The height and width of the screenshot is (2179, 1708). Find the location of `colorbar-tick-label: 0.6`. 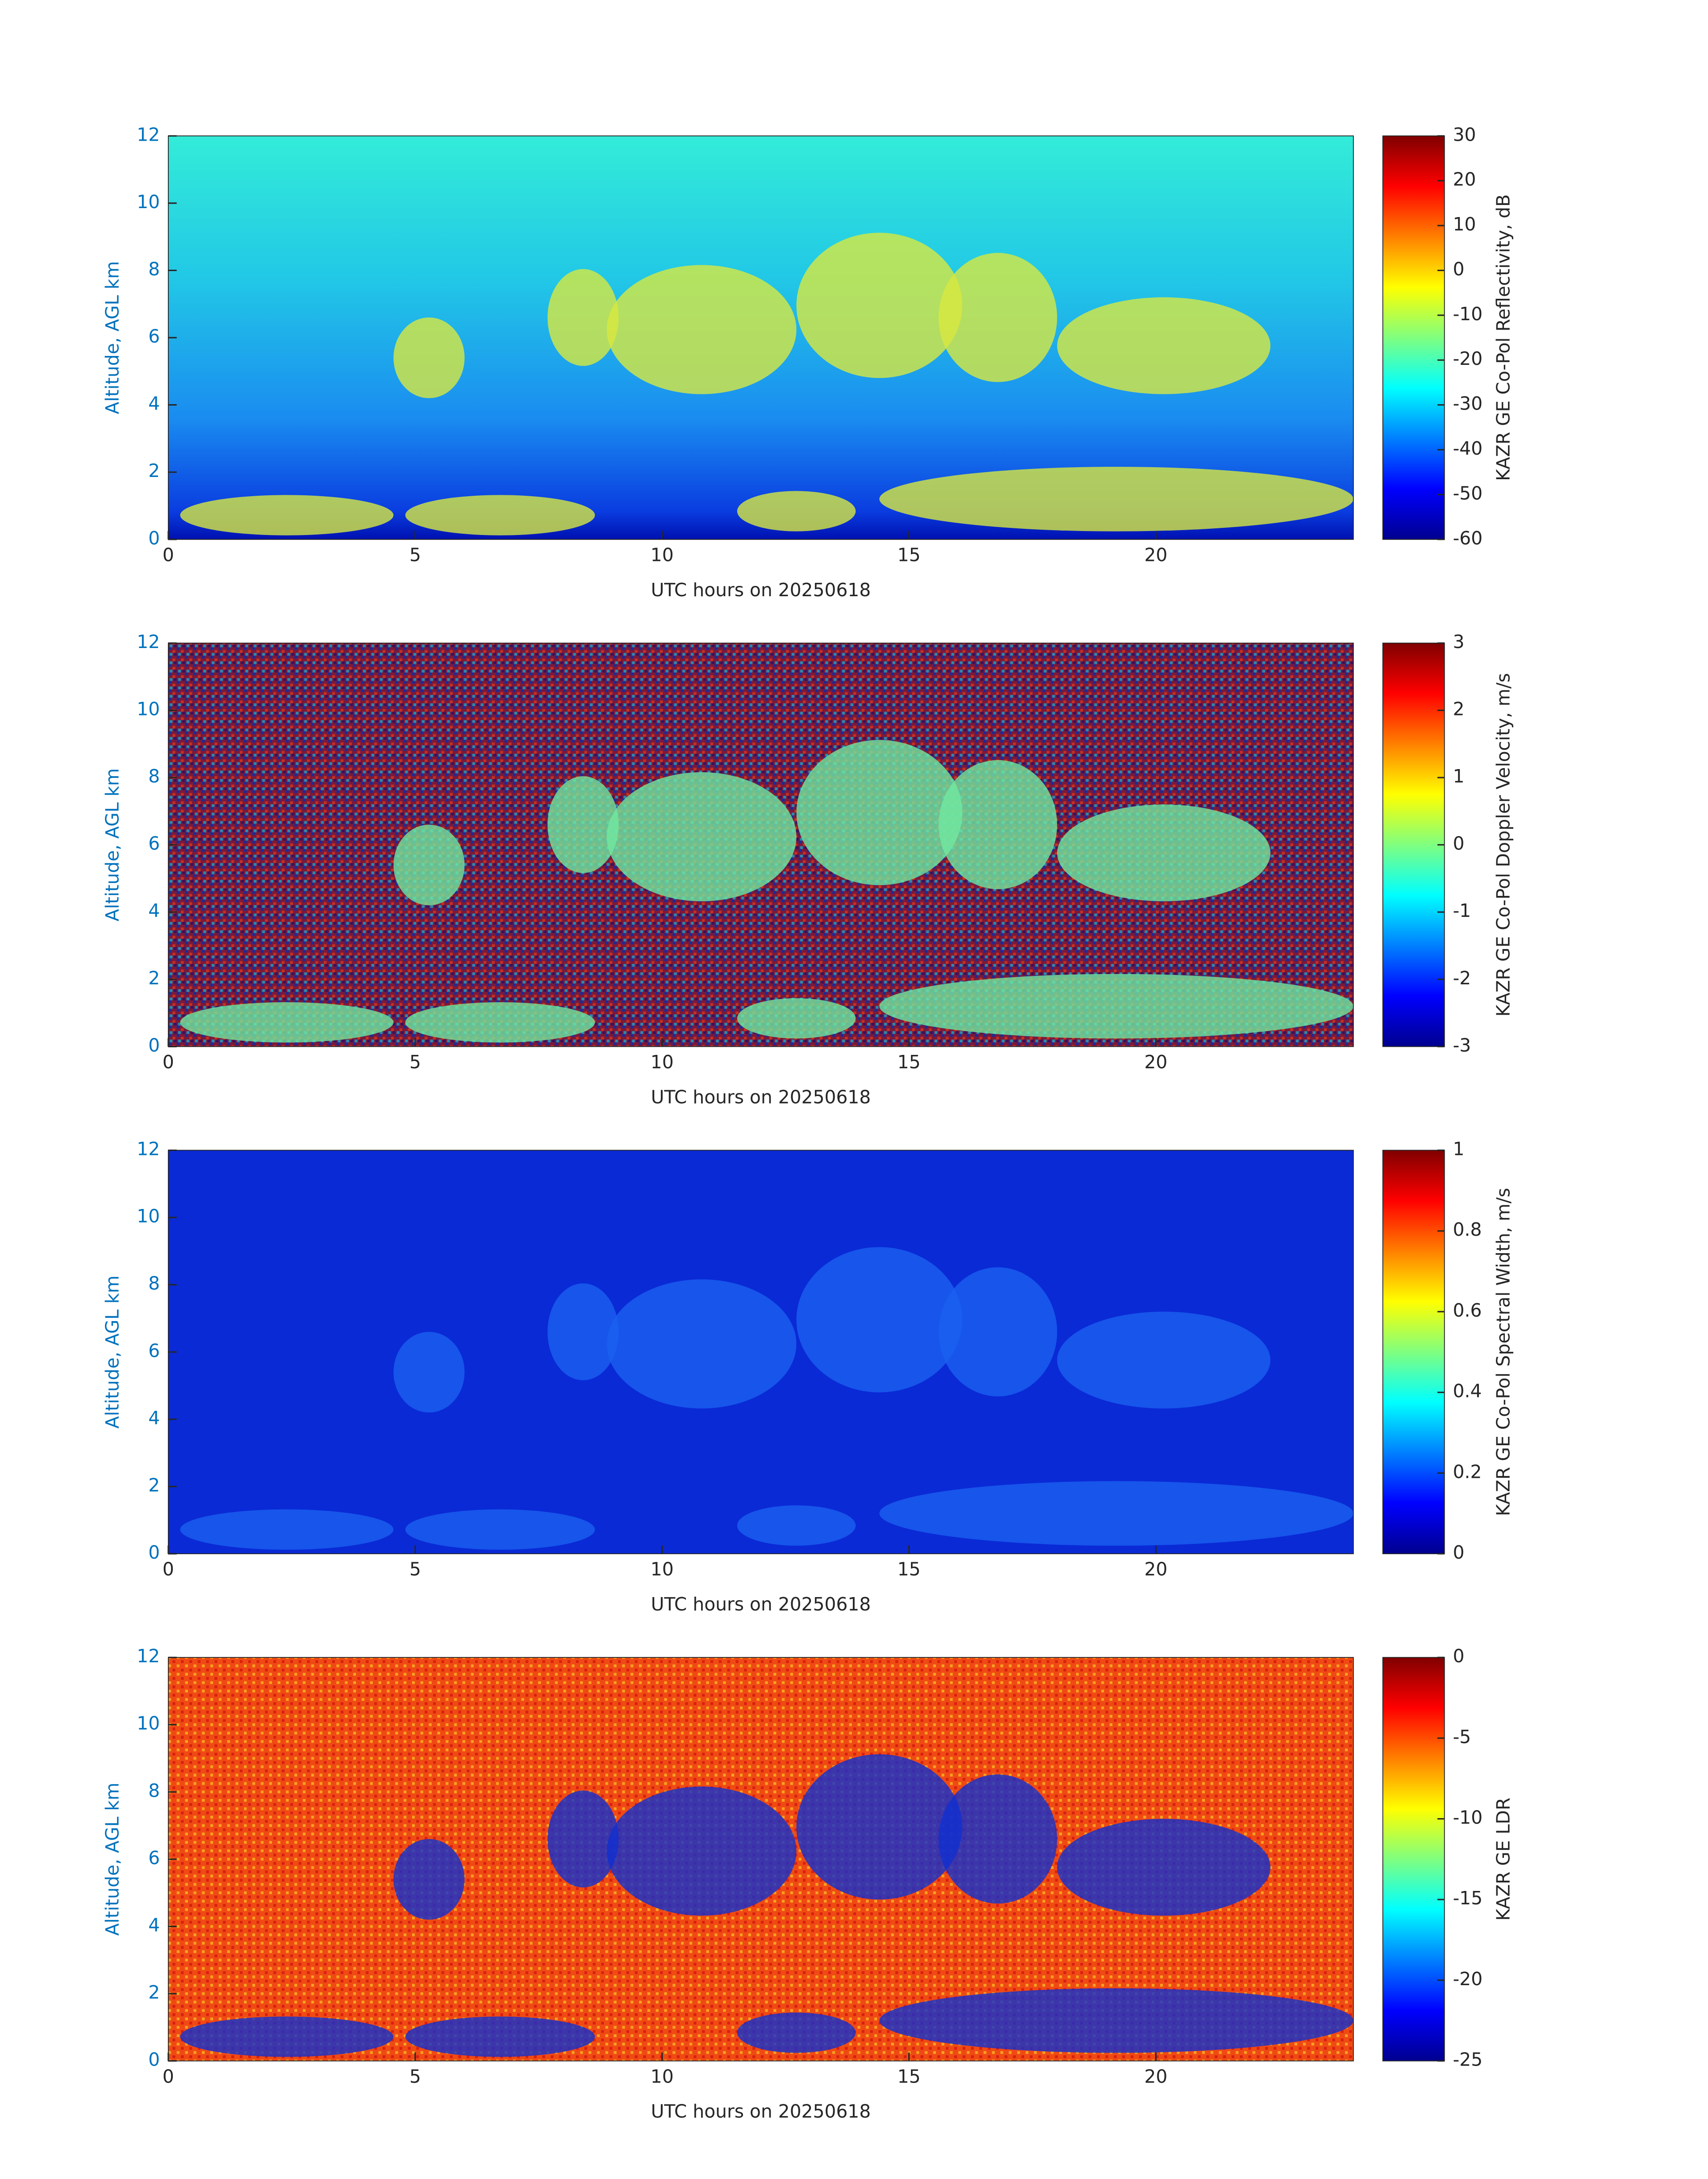

colorbar-tick-label: 0.6 is located at coordinates (1467, 1310).